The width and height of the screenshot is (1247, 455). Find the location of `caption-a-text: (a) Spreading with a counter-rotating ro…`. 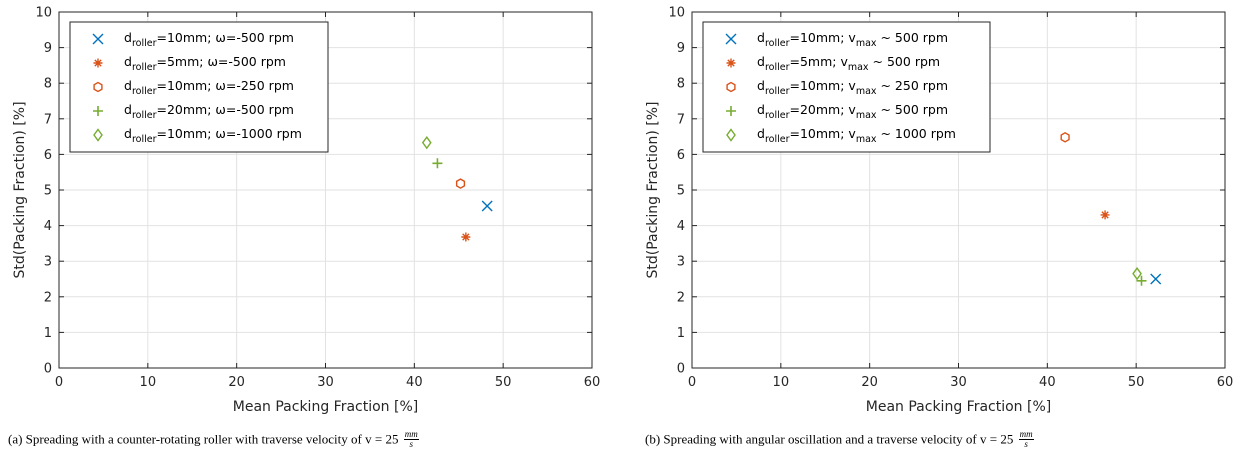

caption-a-text: (a) Spreading with a counter-rotating ro… is located at coordinates (203, 439).